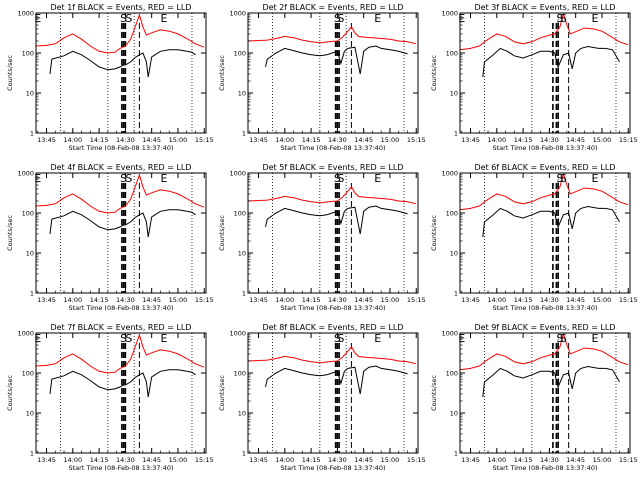  What do you see at coordinates (258, 300) in the screenshot?
I see `chart-5f-x-tick-label-0: 13:45` at bounding box center [258, 300].